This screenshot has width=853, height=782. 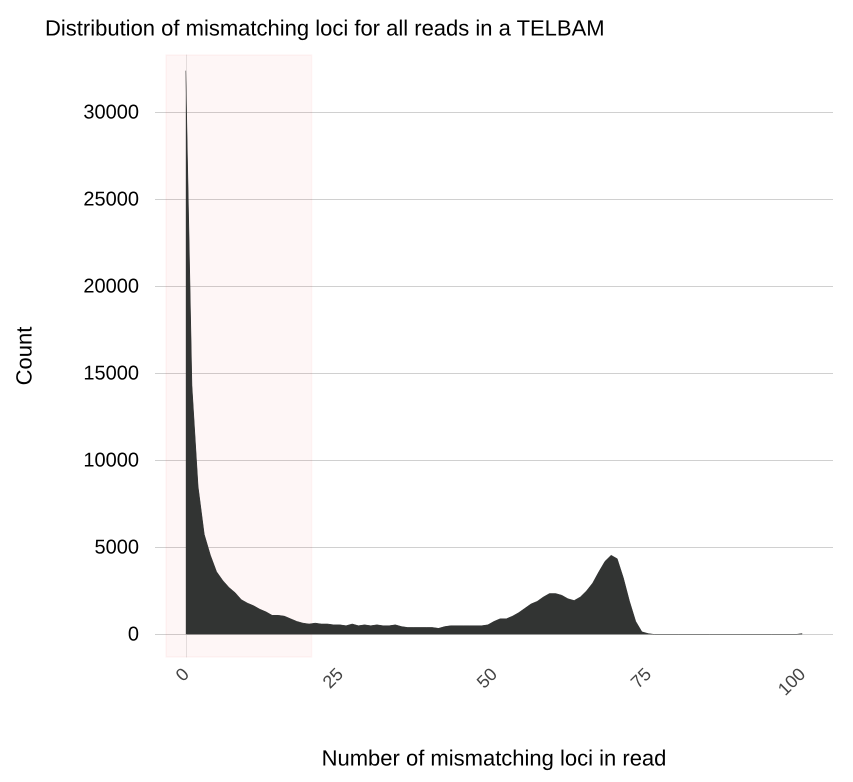 I want to click on x-tick-label: 0, so click(x=182, y=675).